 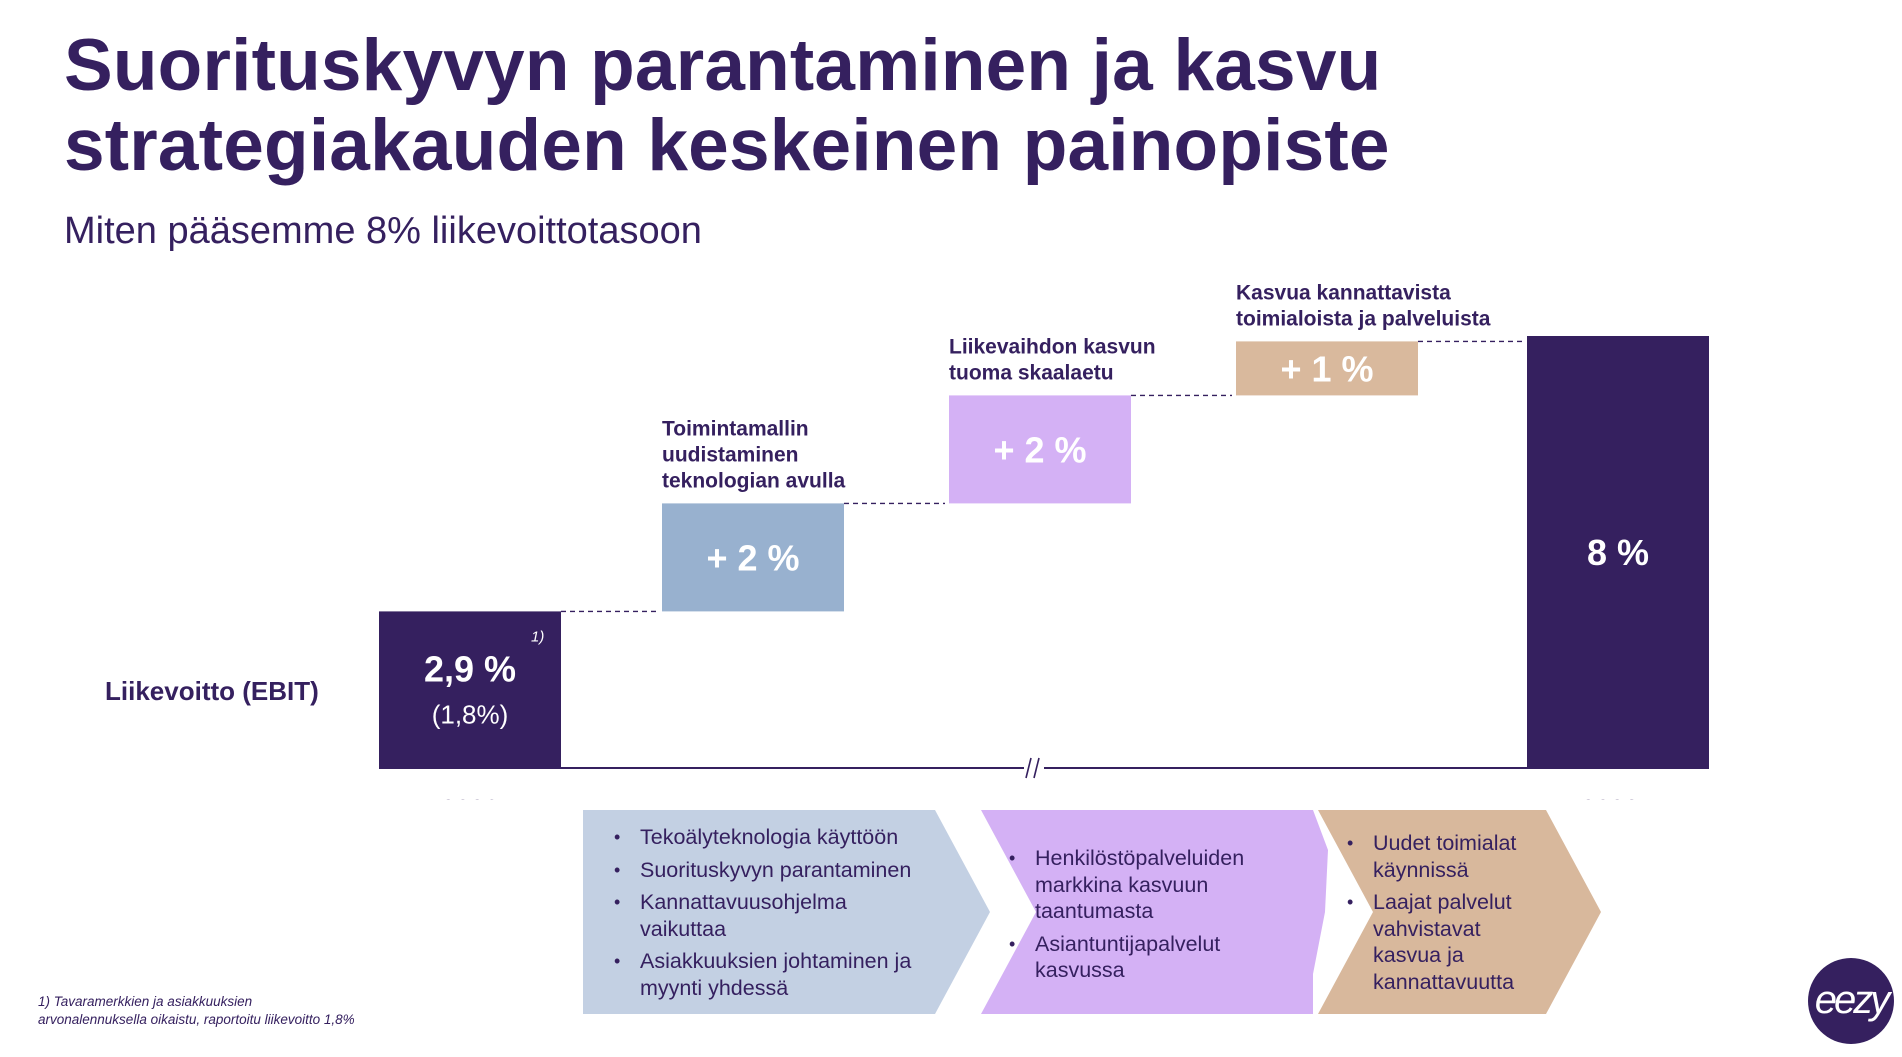 What do you see at coordinates (470, 669) in the screenshot?
I see `bar-value-label: 2,9 %` at bounding box center [470, 669].